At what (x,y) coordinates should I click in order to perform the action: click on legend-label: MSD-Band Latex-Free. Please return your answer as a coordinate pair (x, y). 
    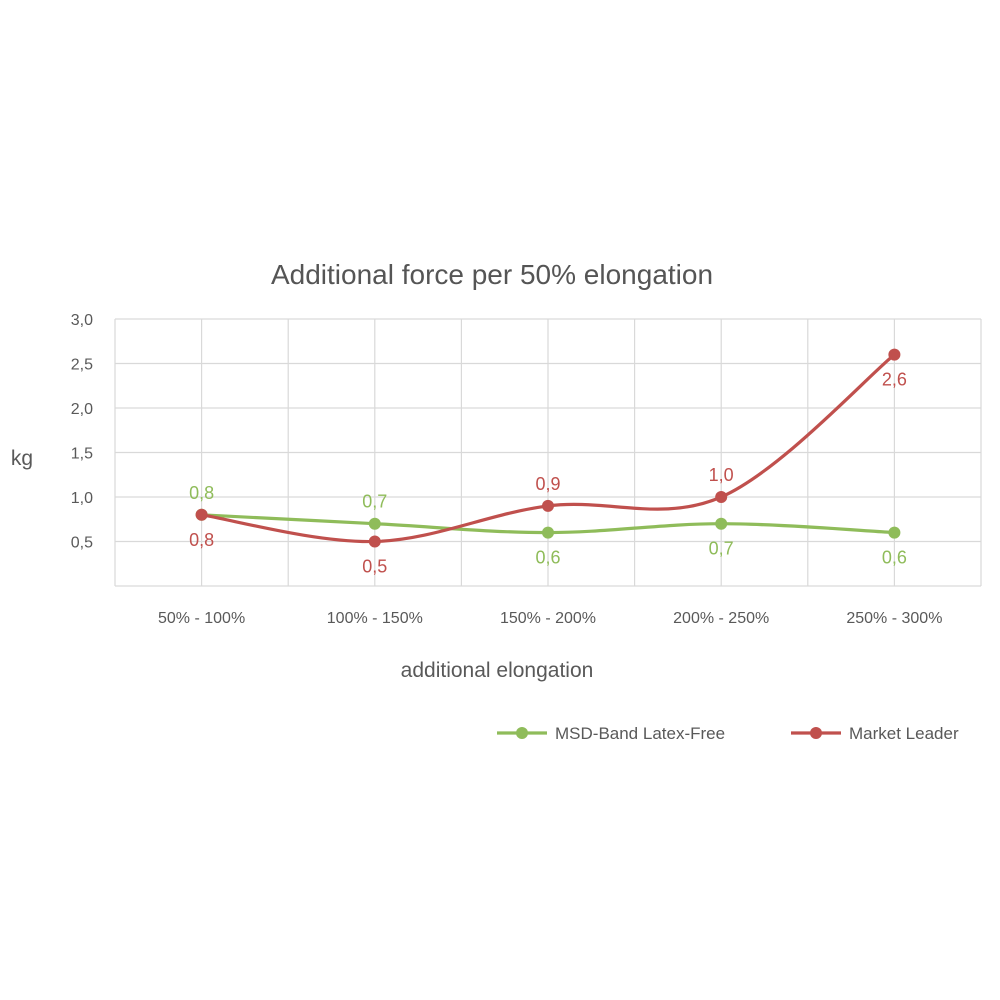
    Looking at the image, I should click on (640, 733).